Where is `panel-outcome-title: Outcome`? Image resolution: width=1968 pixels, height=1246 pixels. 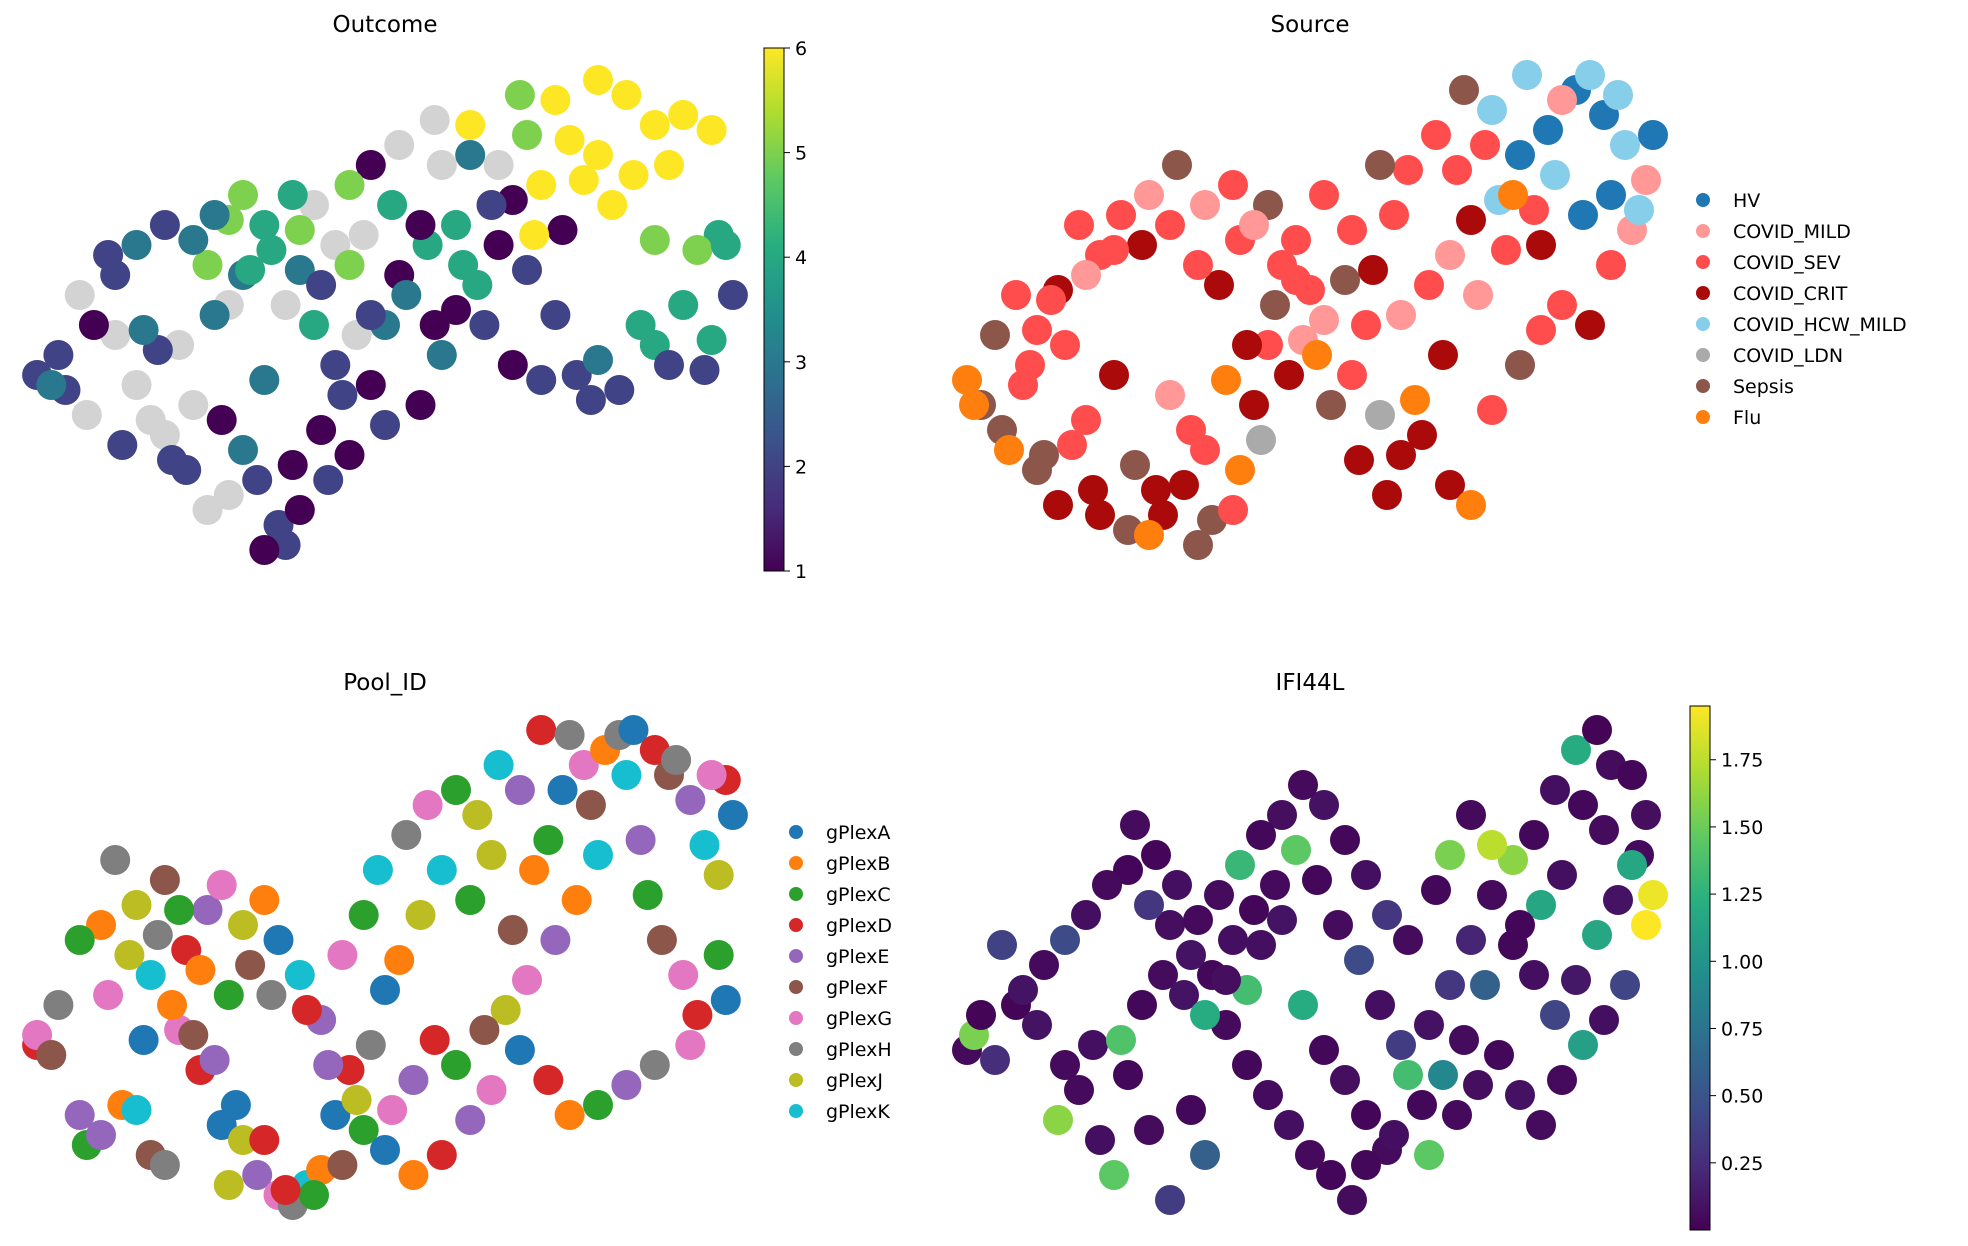 panel-outcome-title: Outcome is located at coordinates (385, 25).